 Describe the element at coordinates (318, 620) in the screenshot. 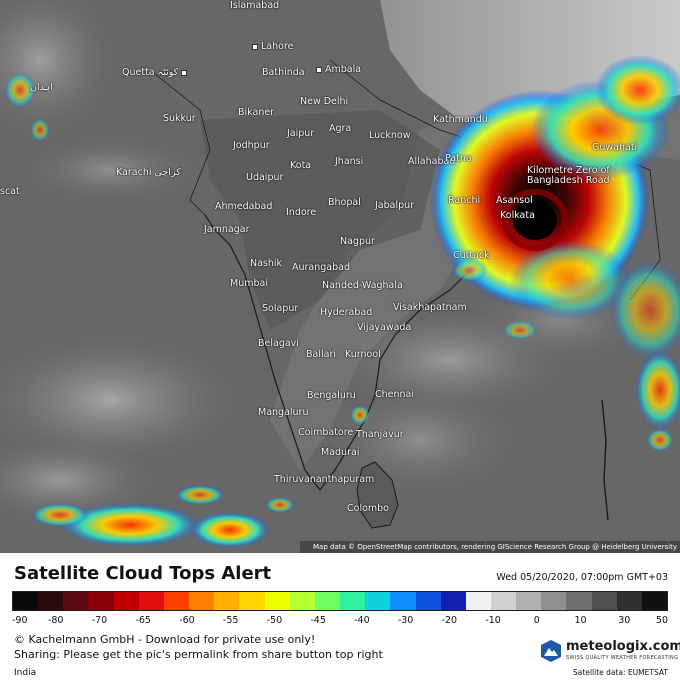

I see `scale-tick-label: -45` at that location.